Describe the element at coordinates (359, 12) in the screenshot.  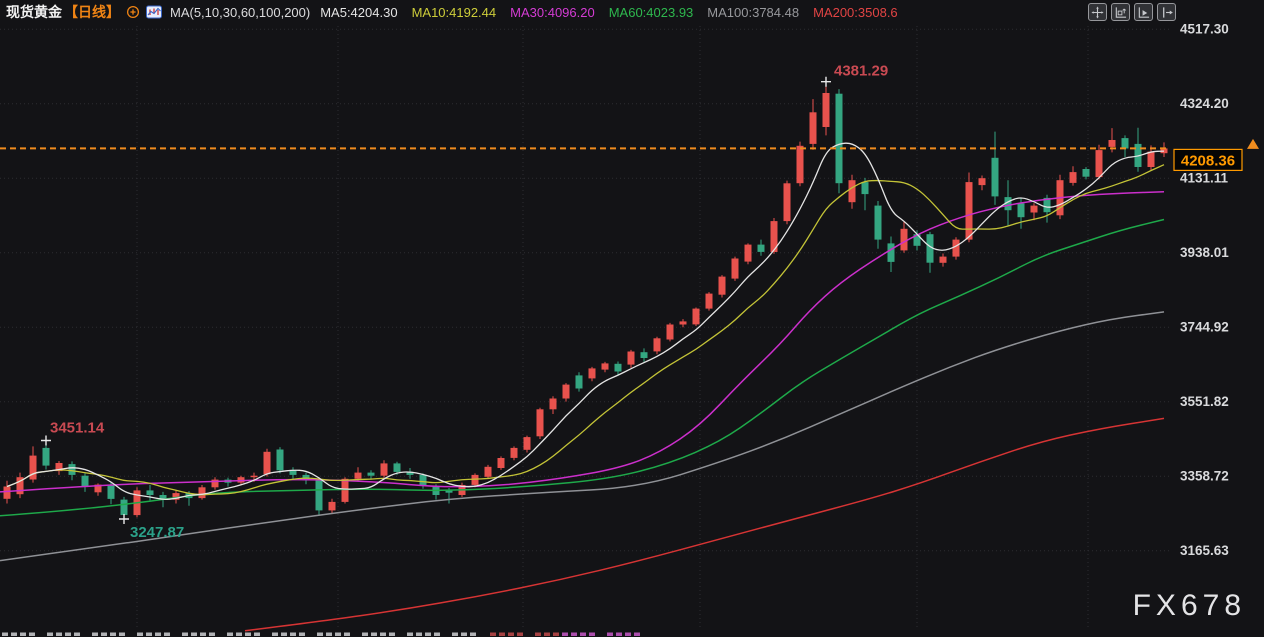
I see `ma-legend-item: MA5:4204.30` at that location.